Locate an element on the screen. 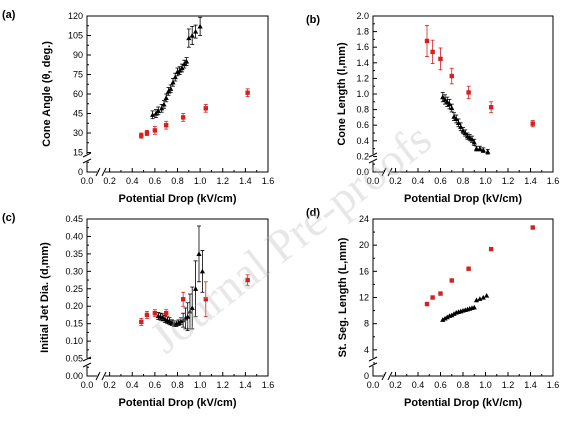 This screenshot has height=421, width=576. x-axis-break-mark is located at coordinates (390, 376).